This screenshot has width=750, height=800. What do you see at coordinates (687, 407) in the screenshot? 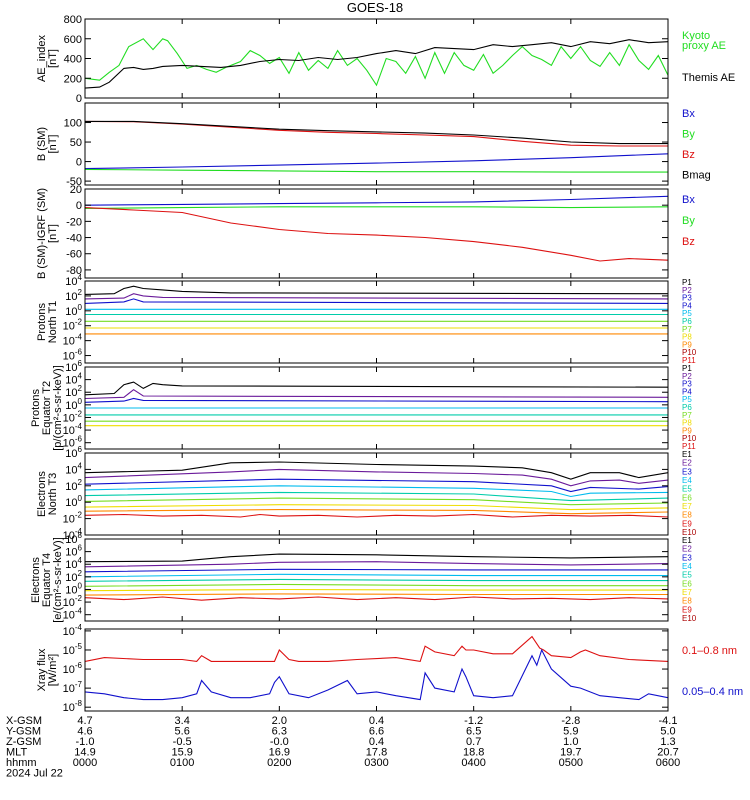
I see `legend-entry: P6` at bounding box center [687, 407].